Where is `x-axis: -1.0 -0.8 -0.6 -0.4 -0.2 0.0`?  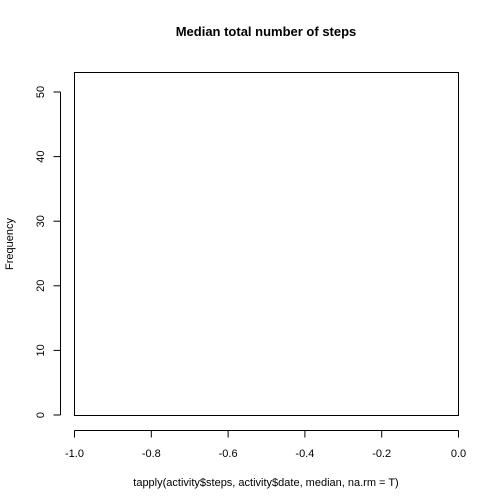 x-axis: -1.0 -0.8 -0.6 -0.4 -0.2 0.0 is located at coordinates (265, 445).